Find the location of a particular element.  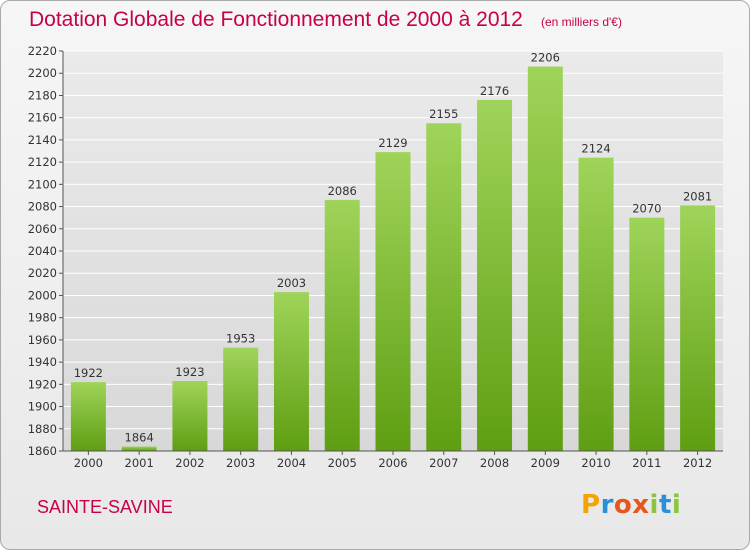

bar-2004 is located at coordinates (291, 371).